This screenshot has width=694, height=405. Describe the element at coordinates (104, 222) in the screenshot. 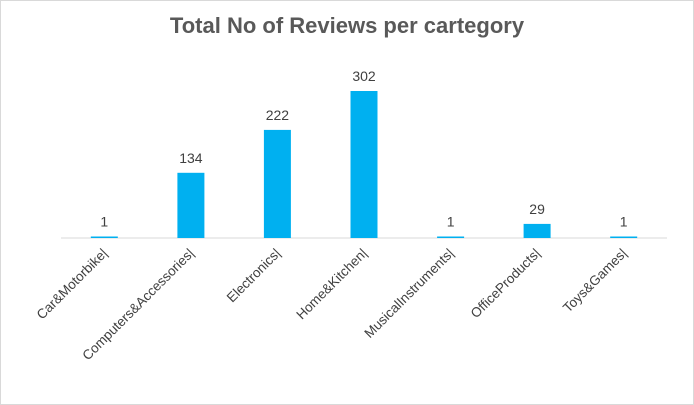

I see `data-label-0: 1` at that location.